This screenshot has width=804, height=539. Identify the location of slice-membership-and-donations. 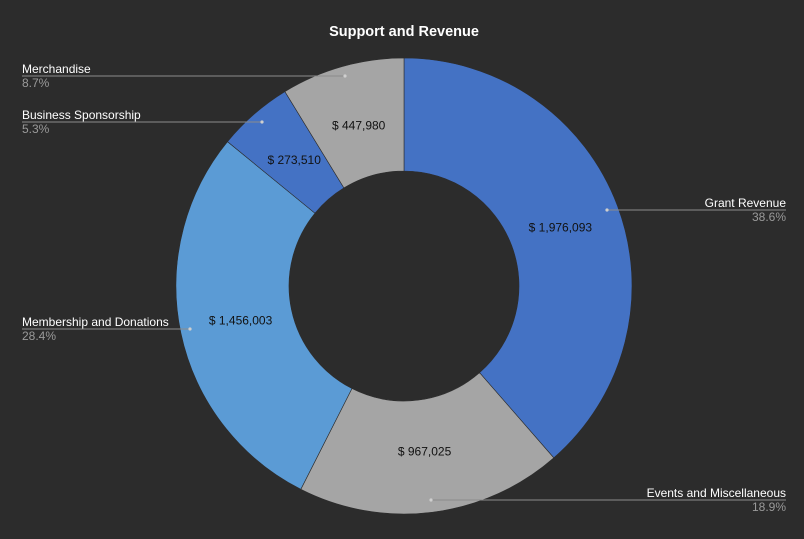
(264, 315).